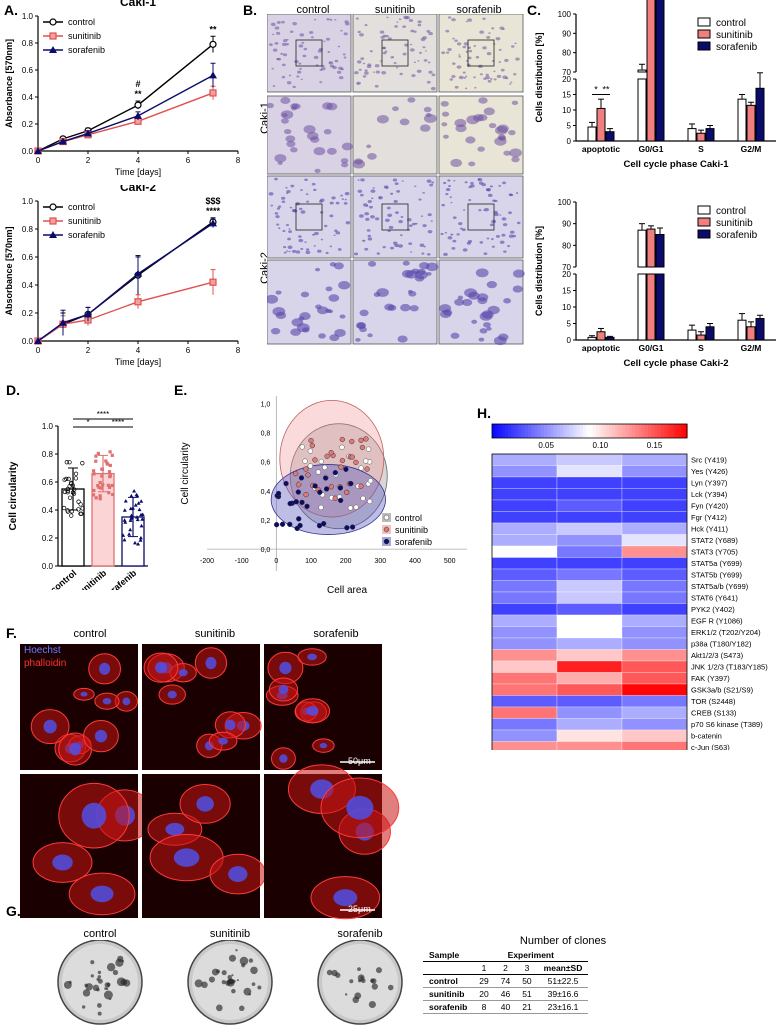 This screenshot has width=784, height=1030. I want to click on significance-annotation: #, so click(137, 84).